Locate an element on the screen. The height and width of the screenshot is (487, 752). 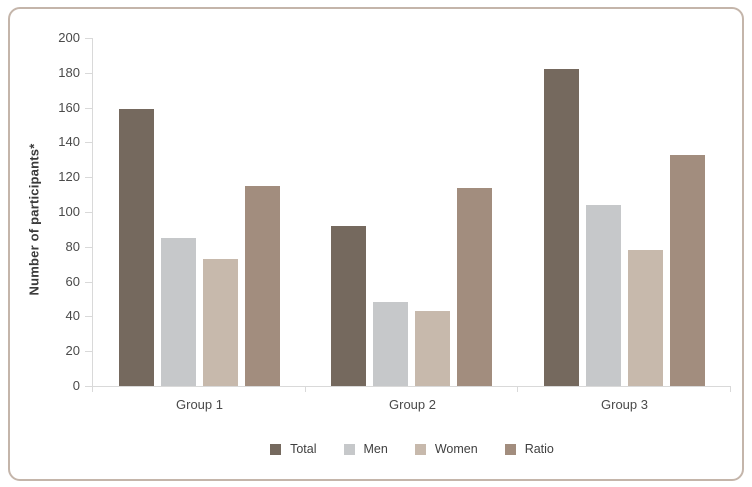
legend-label: Women is located at coordinates (456, 449).